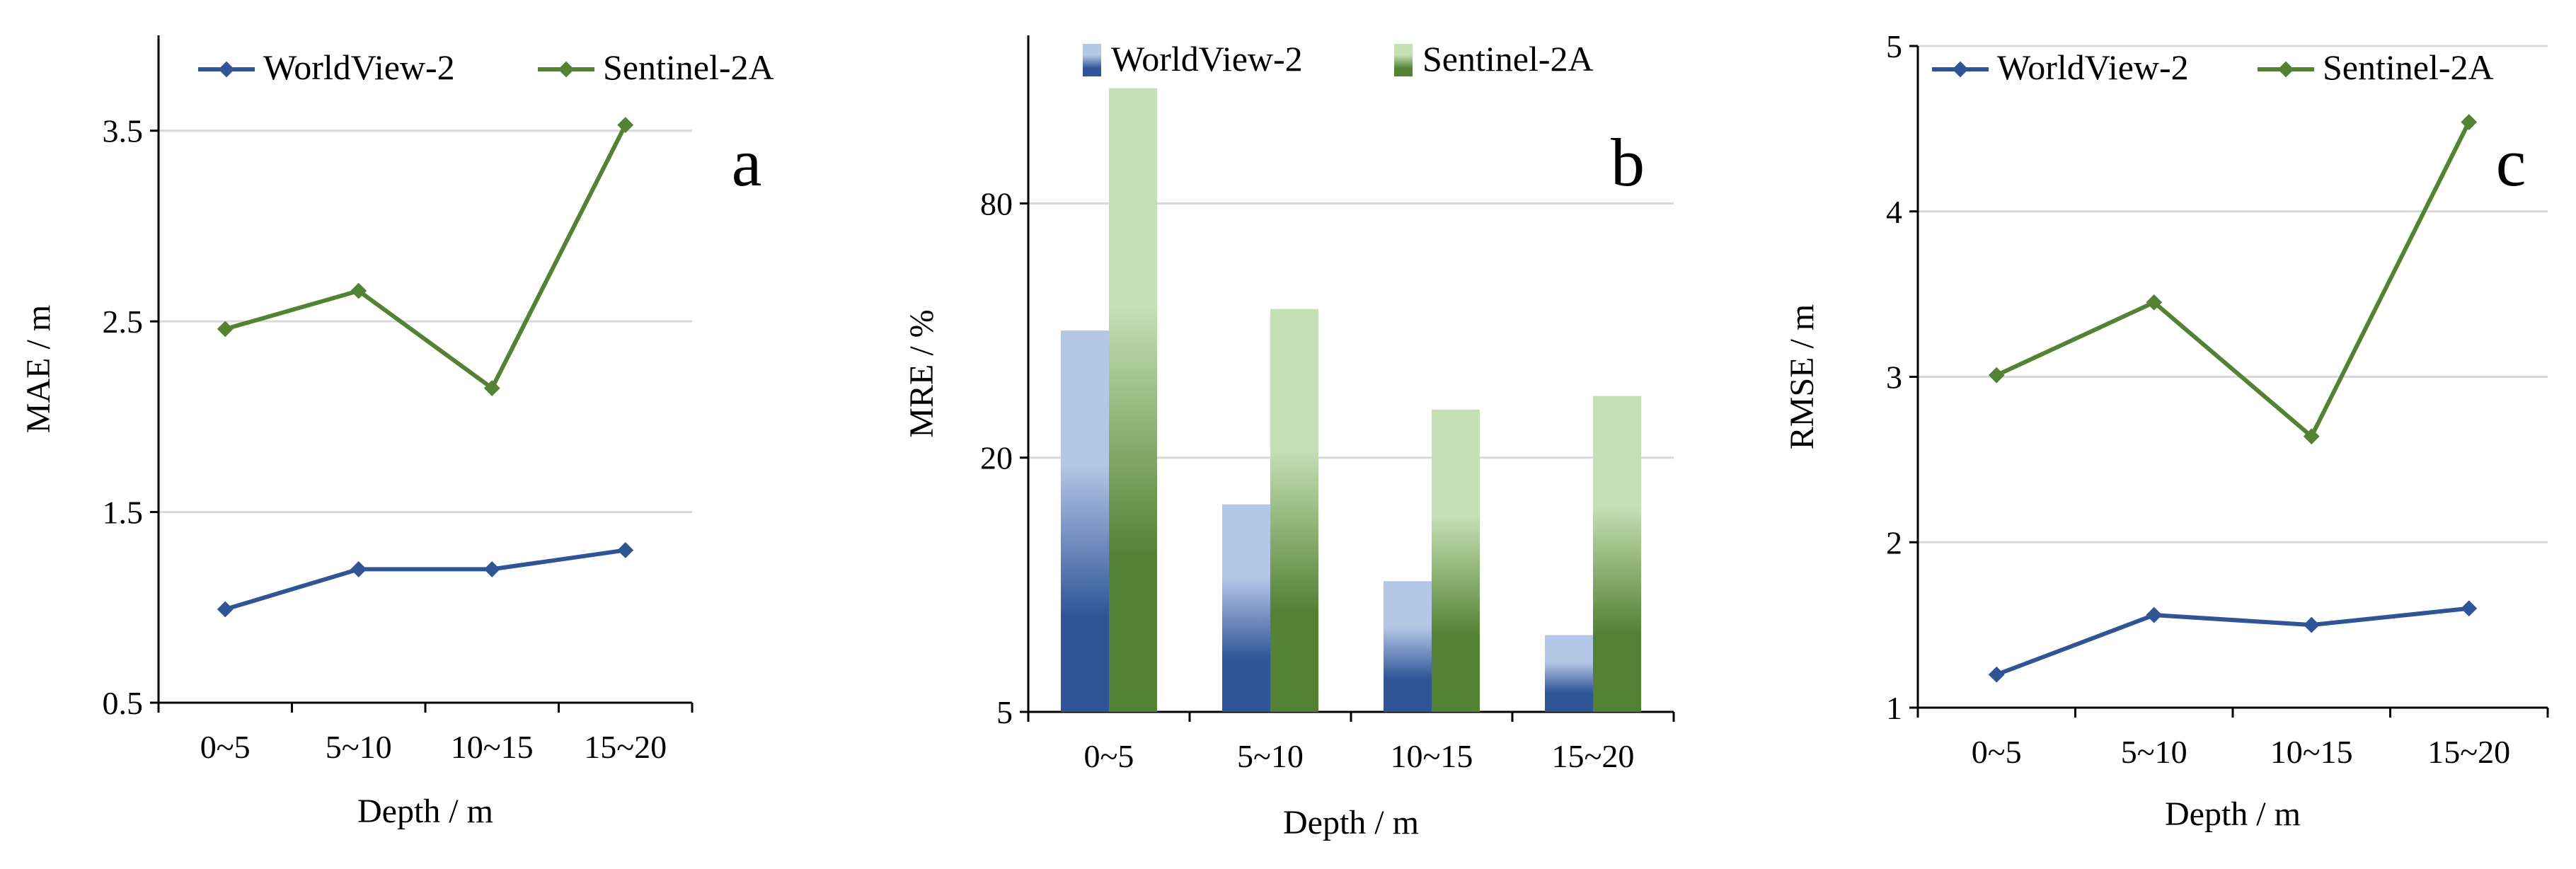 Image resolution: width=2576 pixels, height=869 pixels. Describe the element at coordinates (1997, 752) in the screenshot. I see `x-tick-label-c: 0~5` at that location.